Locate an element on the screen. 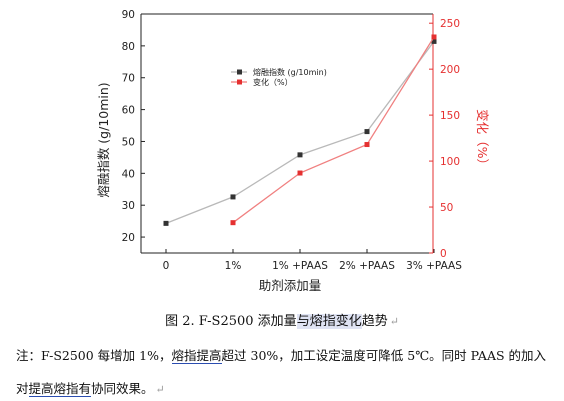 This screenshot has width=564, height=401. left-tick-label: 90 is located at coordinates (128, 15).